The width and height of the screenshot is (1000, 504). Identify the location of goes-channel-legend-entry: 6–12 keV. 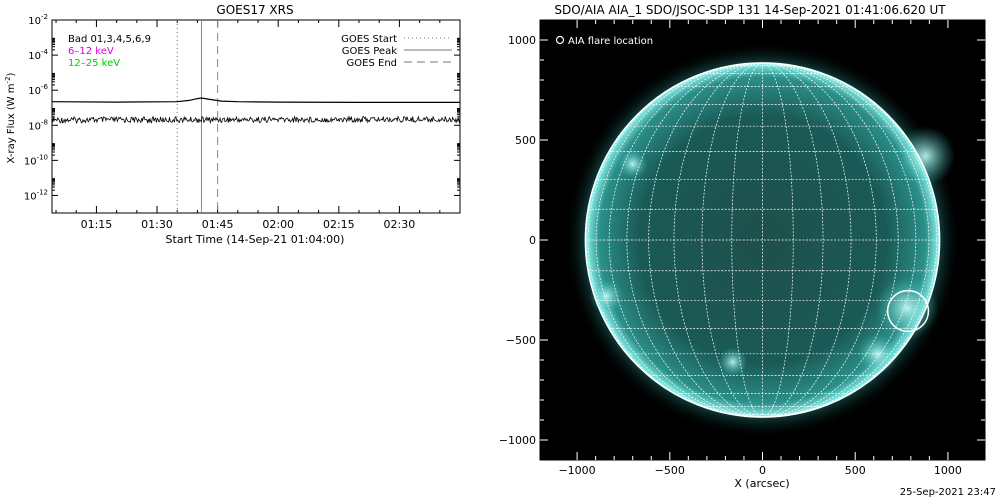
(91, 51).